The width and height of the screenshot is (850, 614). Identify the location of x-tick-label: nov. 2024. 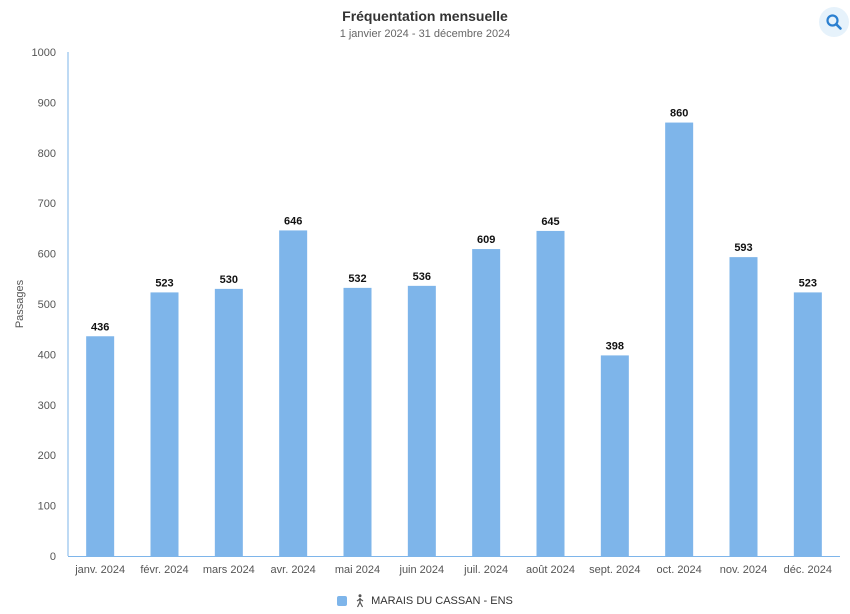
(744, 570).